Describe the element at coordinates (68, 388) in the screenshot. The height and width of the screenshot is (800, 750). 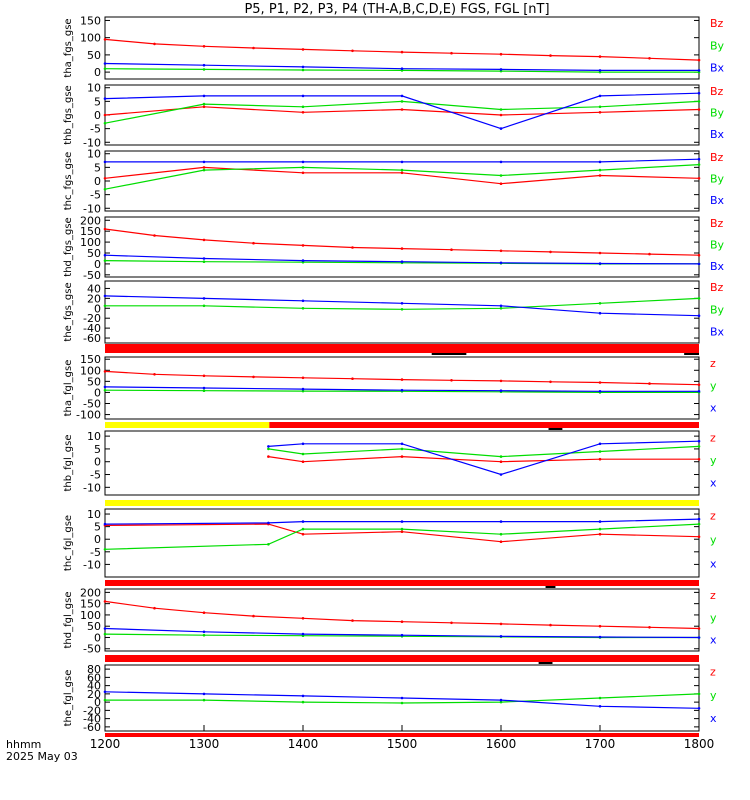
I see `y-axis-label: tha_fgl_gse` at that location.